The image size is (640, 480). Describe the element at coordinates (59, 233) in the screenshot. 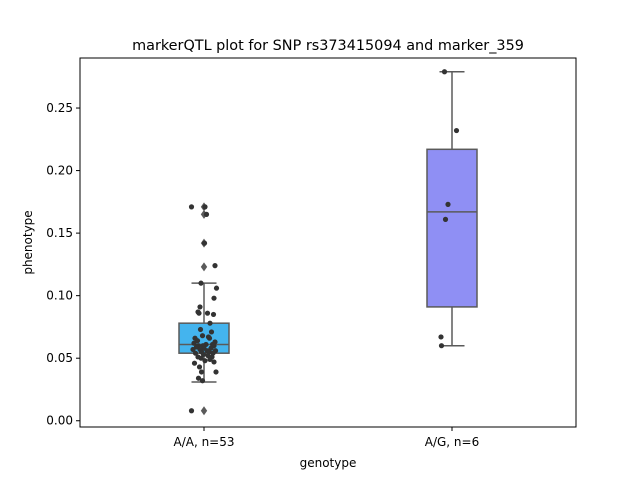

I see `y-tick-label: 0.15` at that location.